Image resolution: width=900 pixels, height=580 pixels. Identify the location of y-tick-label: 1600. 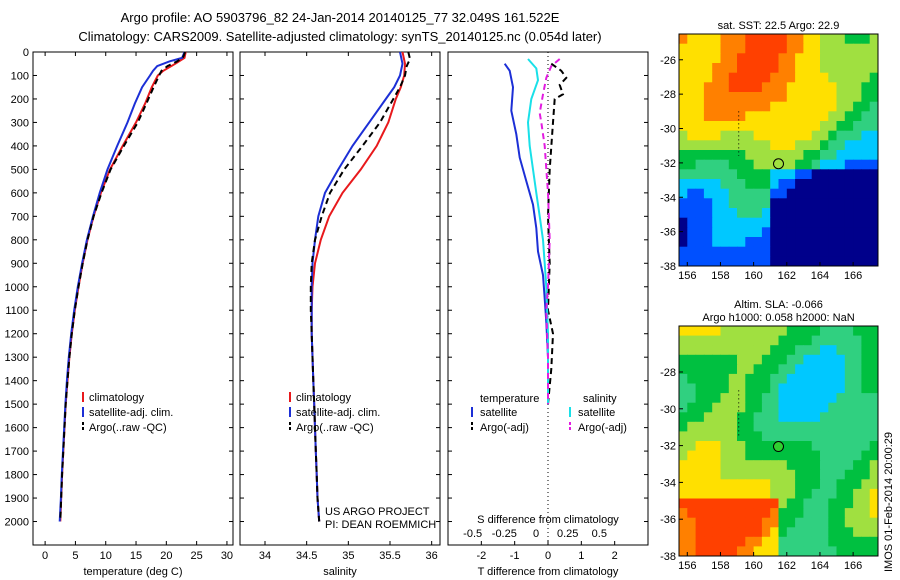
(17, 429).